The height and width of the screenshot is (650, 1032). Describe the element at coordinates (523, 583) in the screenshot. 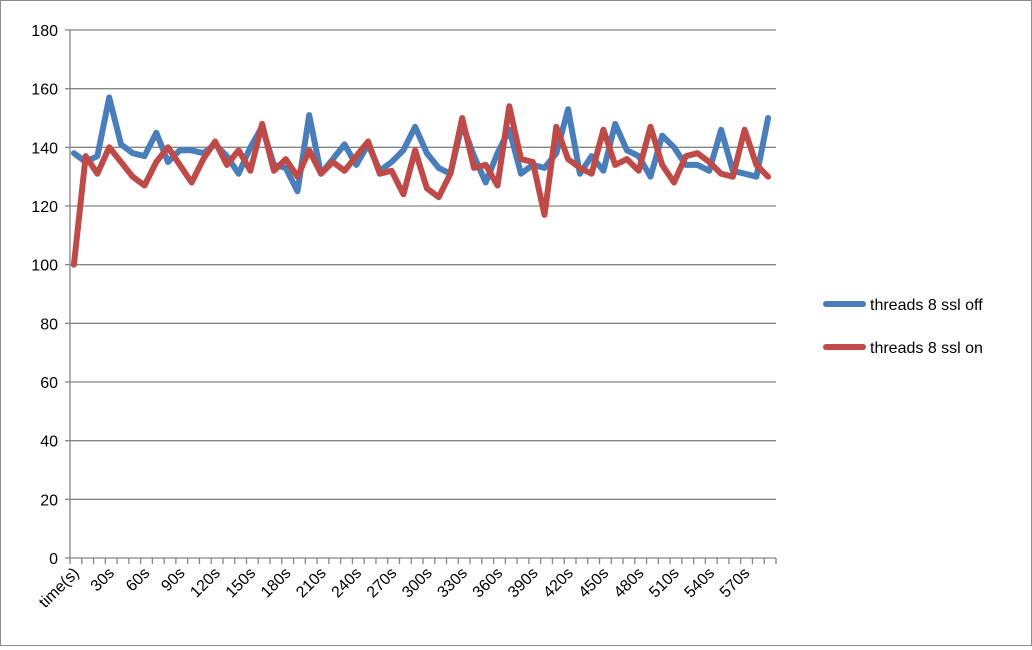

I see `x-tick-label: 390s` at that location.